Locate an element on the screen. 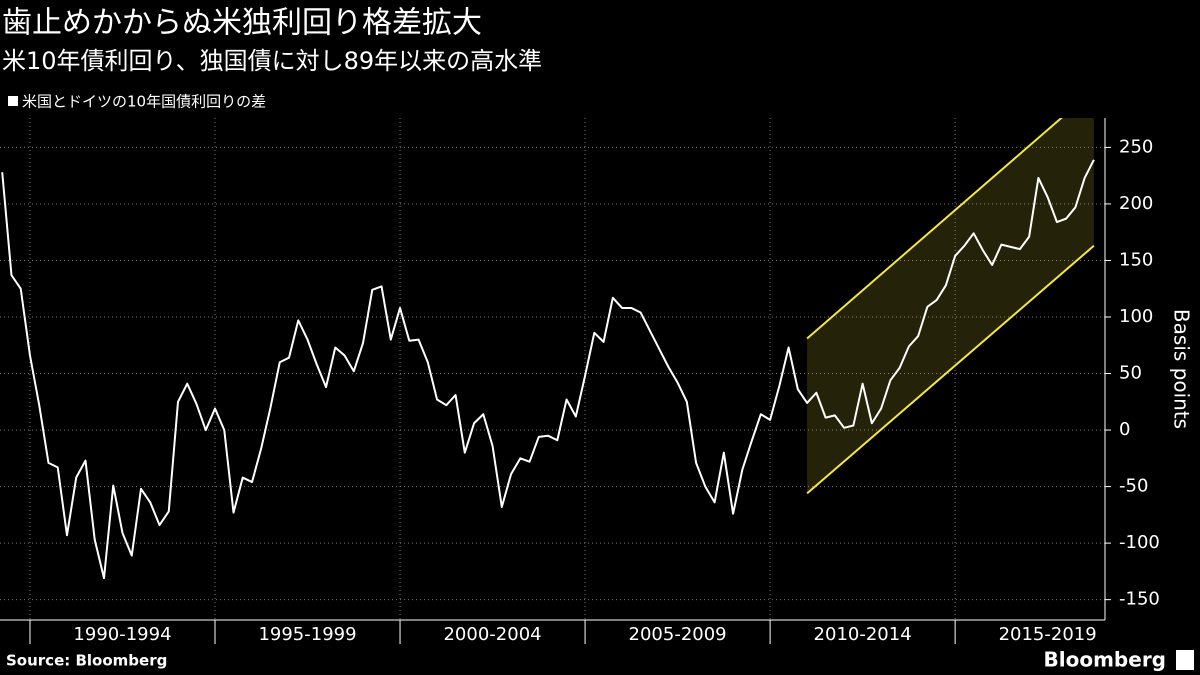 The width and height of the screenshot is (1200, 675). y-tick-label: -150 is located at coordinates (1139, 599).